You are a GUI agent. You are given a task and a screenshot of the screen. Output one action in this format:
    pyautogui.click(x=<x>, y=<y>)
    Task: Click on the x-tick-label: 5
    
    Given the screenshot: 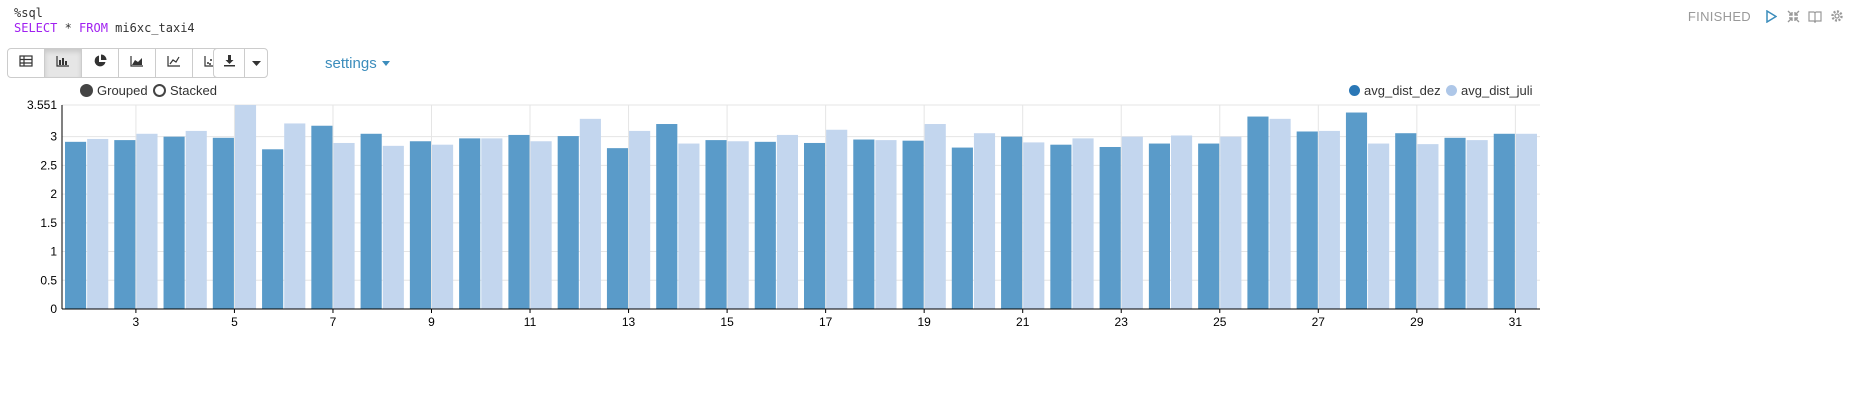 What is the action you would take?
    pyautogui.click(x=234, y=322)
    